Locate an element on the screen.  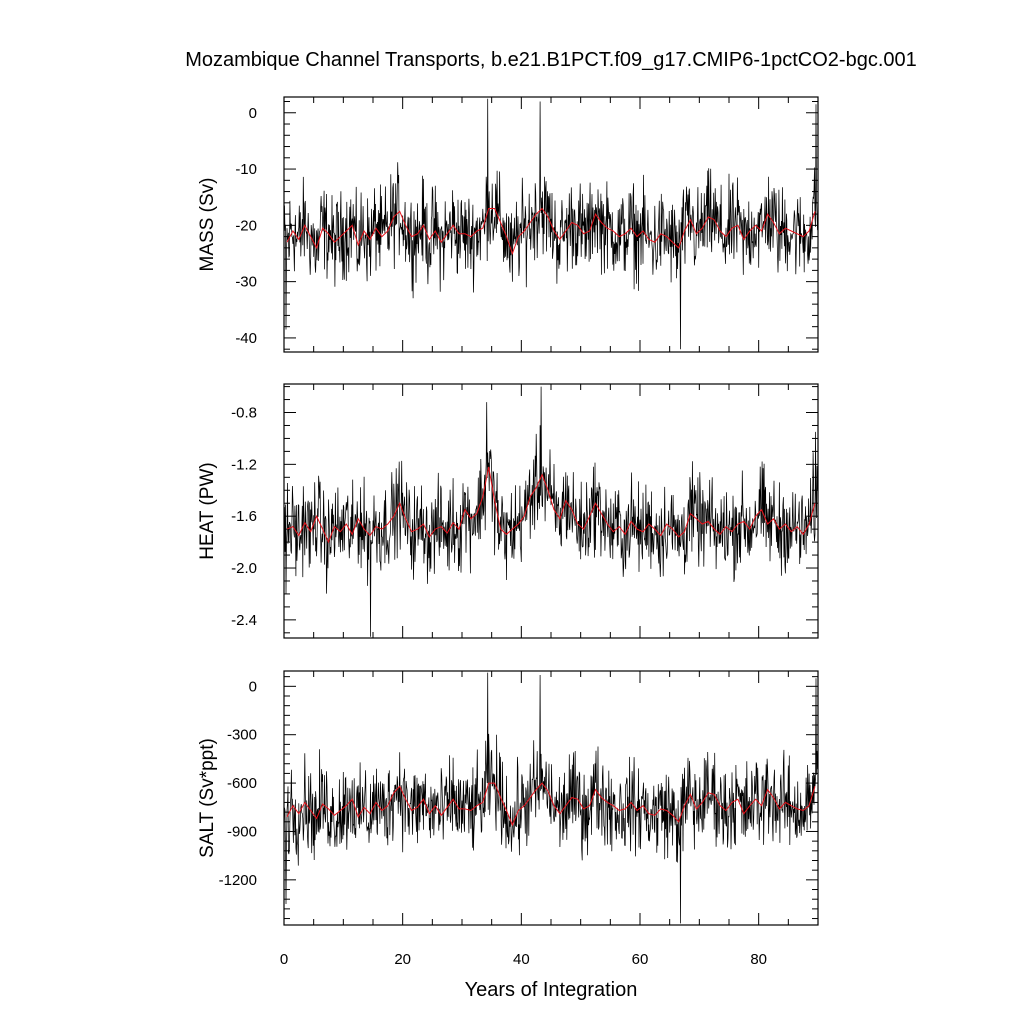
y-tick-label-heat: -2.4 is located at coordinates (244, 620).